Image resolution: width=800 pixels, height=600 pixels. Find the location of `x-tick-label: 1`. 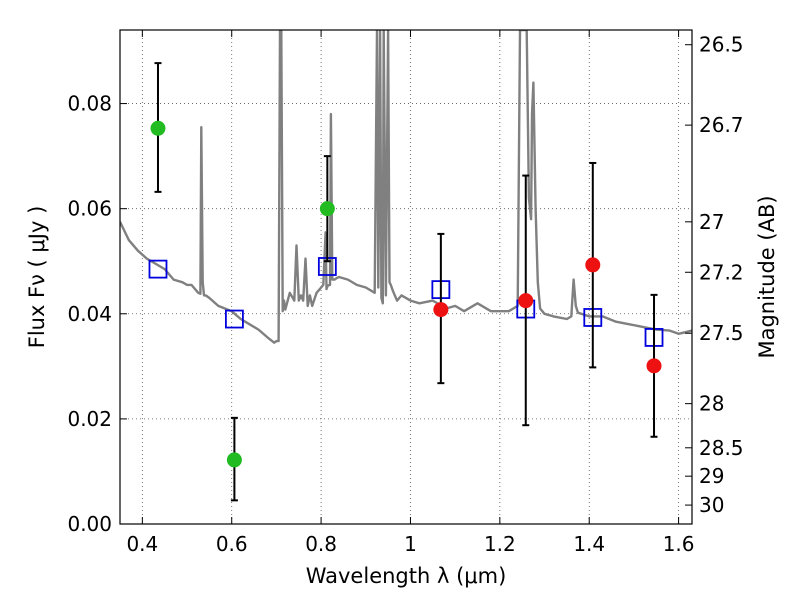

x-tick-label: 1 is located at coordinates (410, 544).